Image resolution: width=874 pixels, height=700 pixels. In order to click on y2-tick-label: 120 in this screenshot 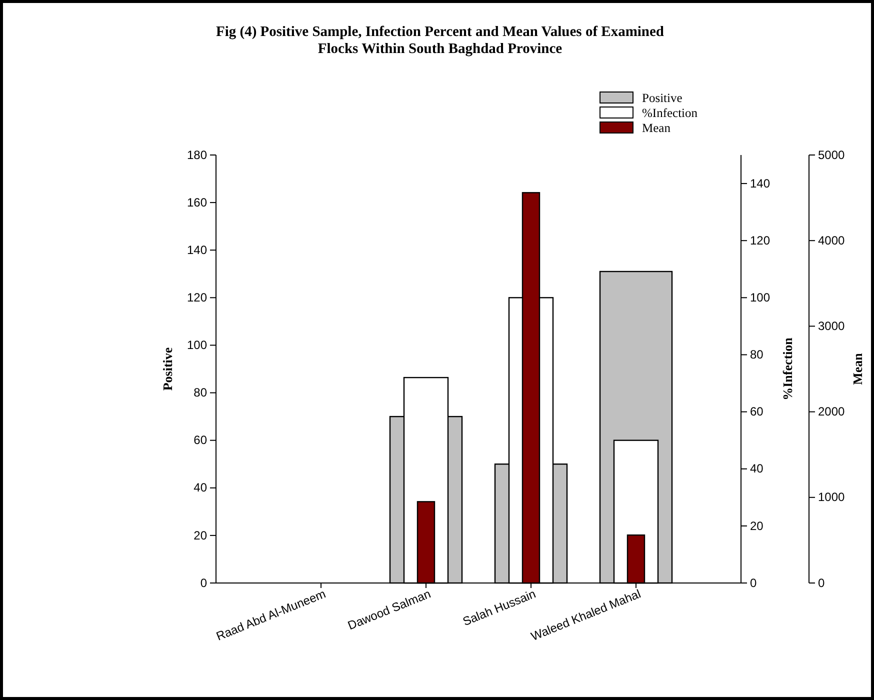, I will do `click(760, 240)`.